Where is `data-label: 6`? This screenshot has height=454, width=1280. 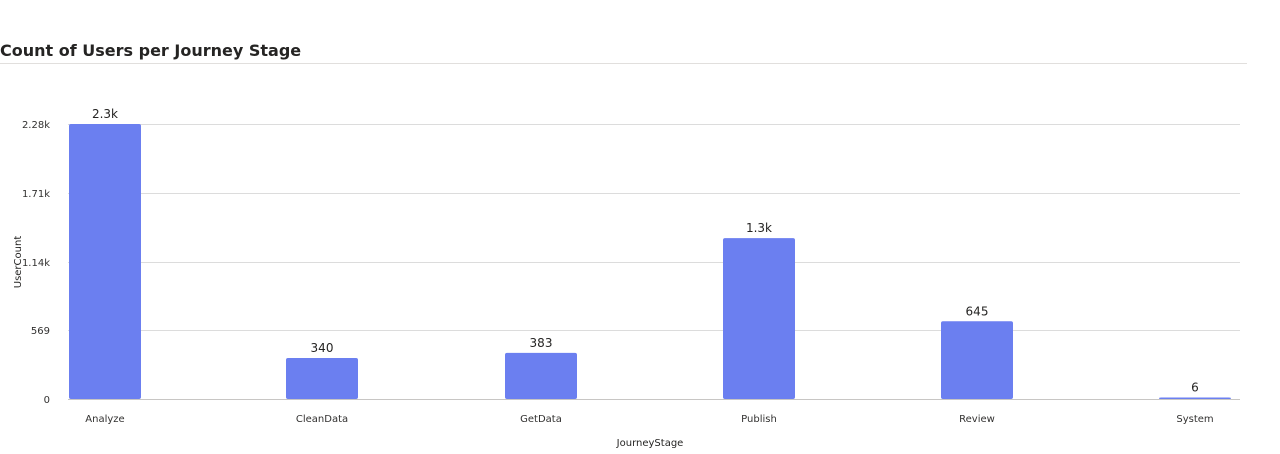 data-label: 6 is located at coordinates (1195, 388).